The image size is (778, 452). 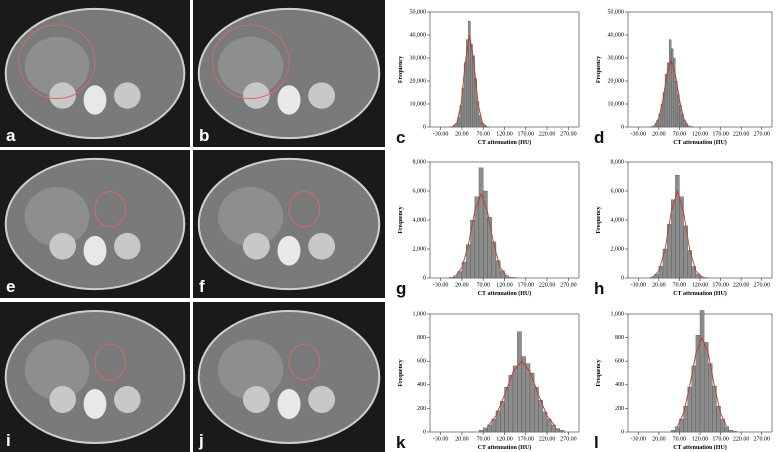 What do you see at coordinates (201, 440) in the screenshot?
I see `panel-label: j` at bounding box center [201, 440].